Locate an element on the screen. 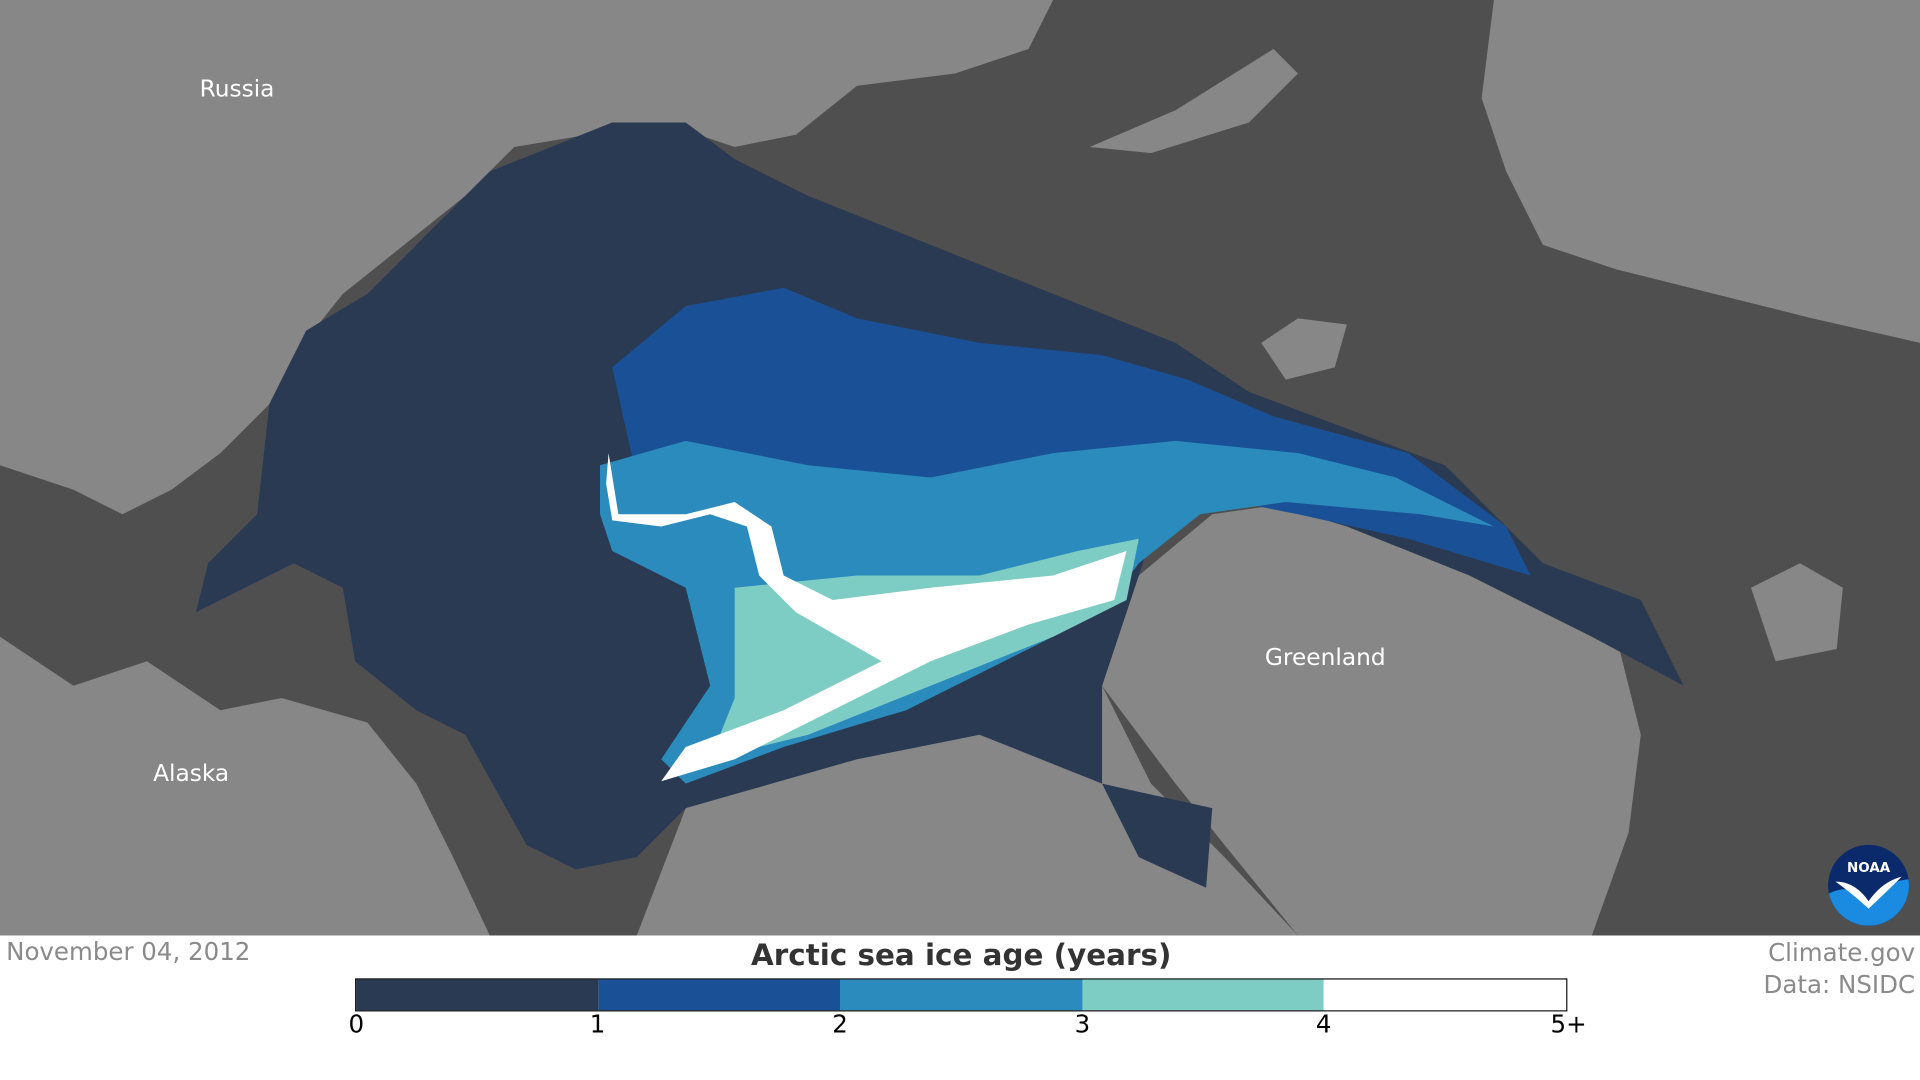 The image size is (1920, 1080). greenland-land is located at coordinates (1371, 719).